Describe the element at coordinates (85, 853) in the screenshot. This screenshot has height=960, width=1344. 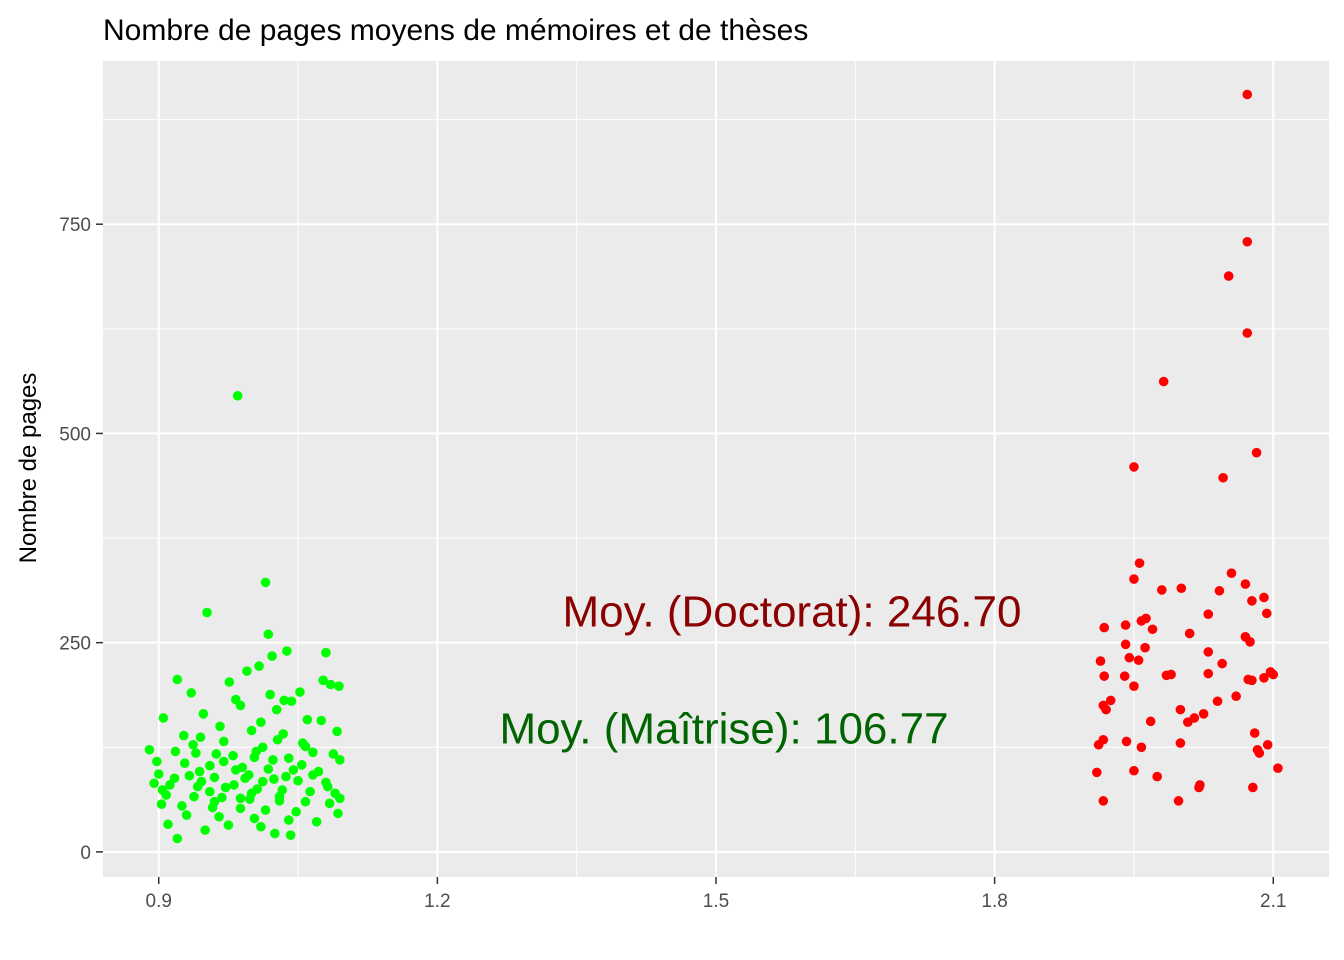
I see `y-tick-label: 0` at that location.